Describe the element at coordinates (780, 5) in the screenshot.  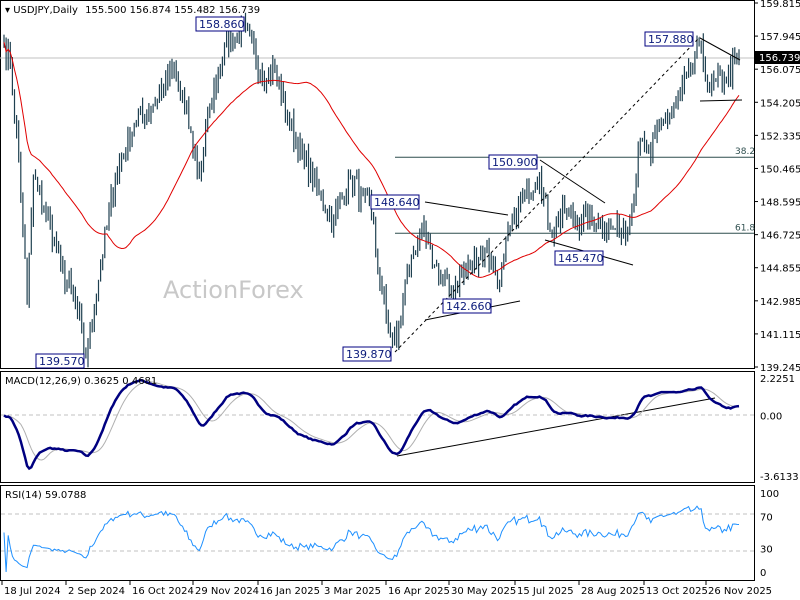
I see `price-axis-tick: 159.815` at that location.